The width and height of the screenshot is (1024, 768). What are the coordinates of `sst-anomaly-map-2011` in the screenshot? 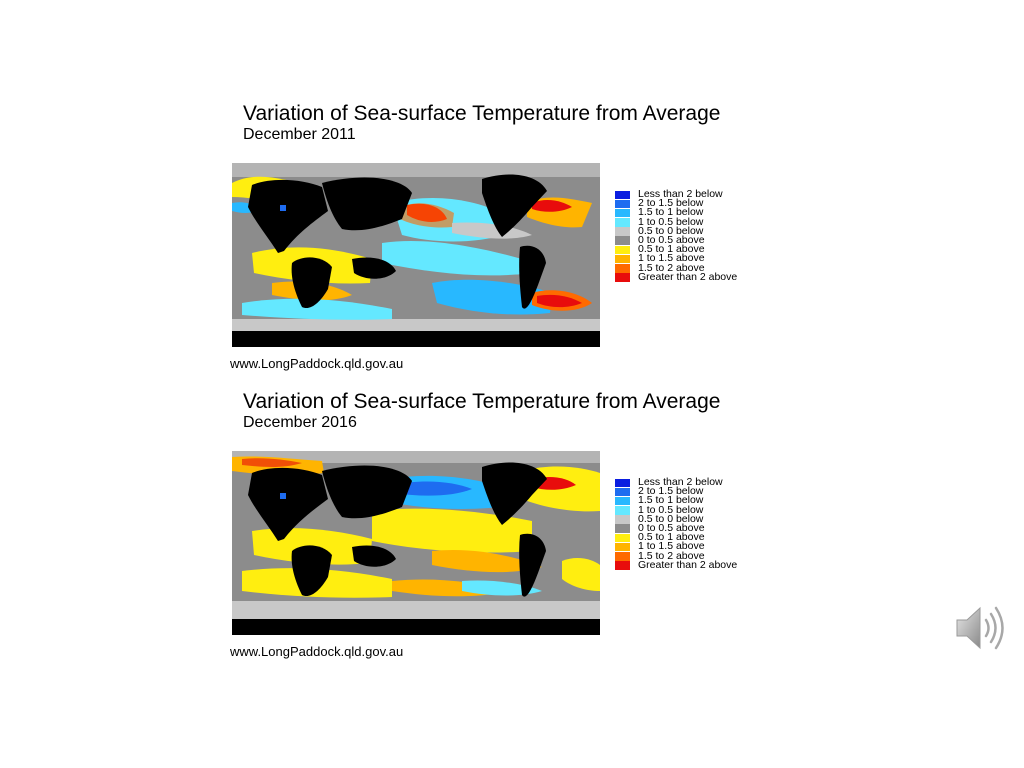 It's located at (416, 255).